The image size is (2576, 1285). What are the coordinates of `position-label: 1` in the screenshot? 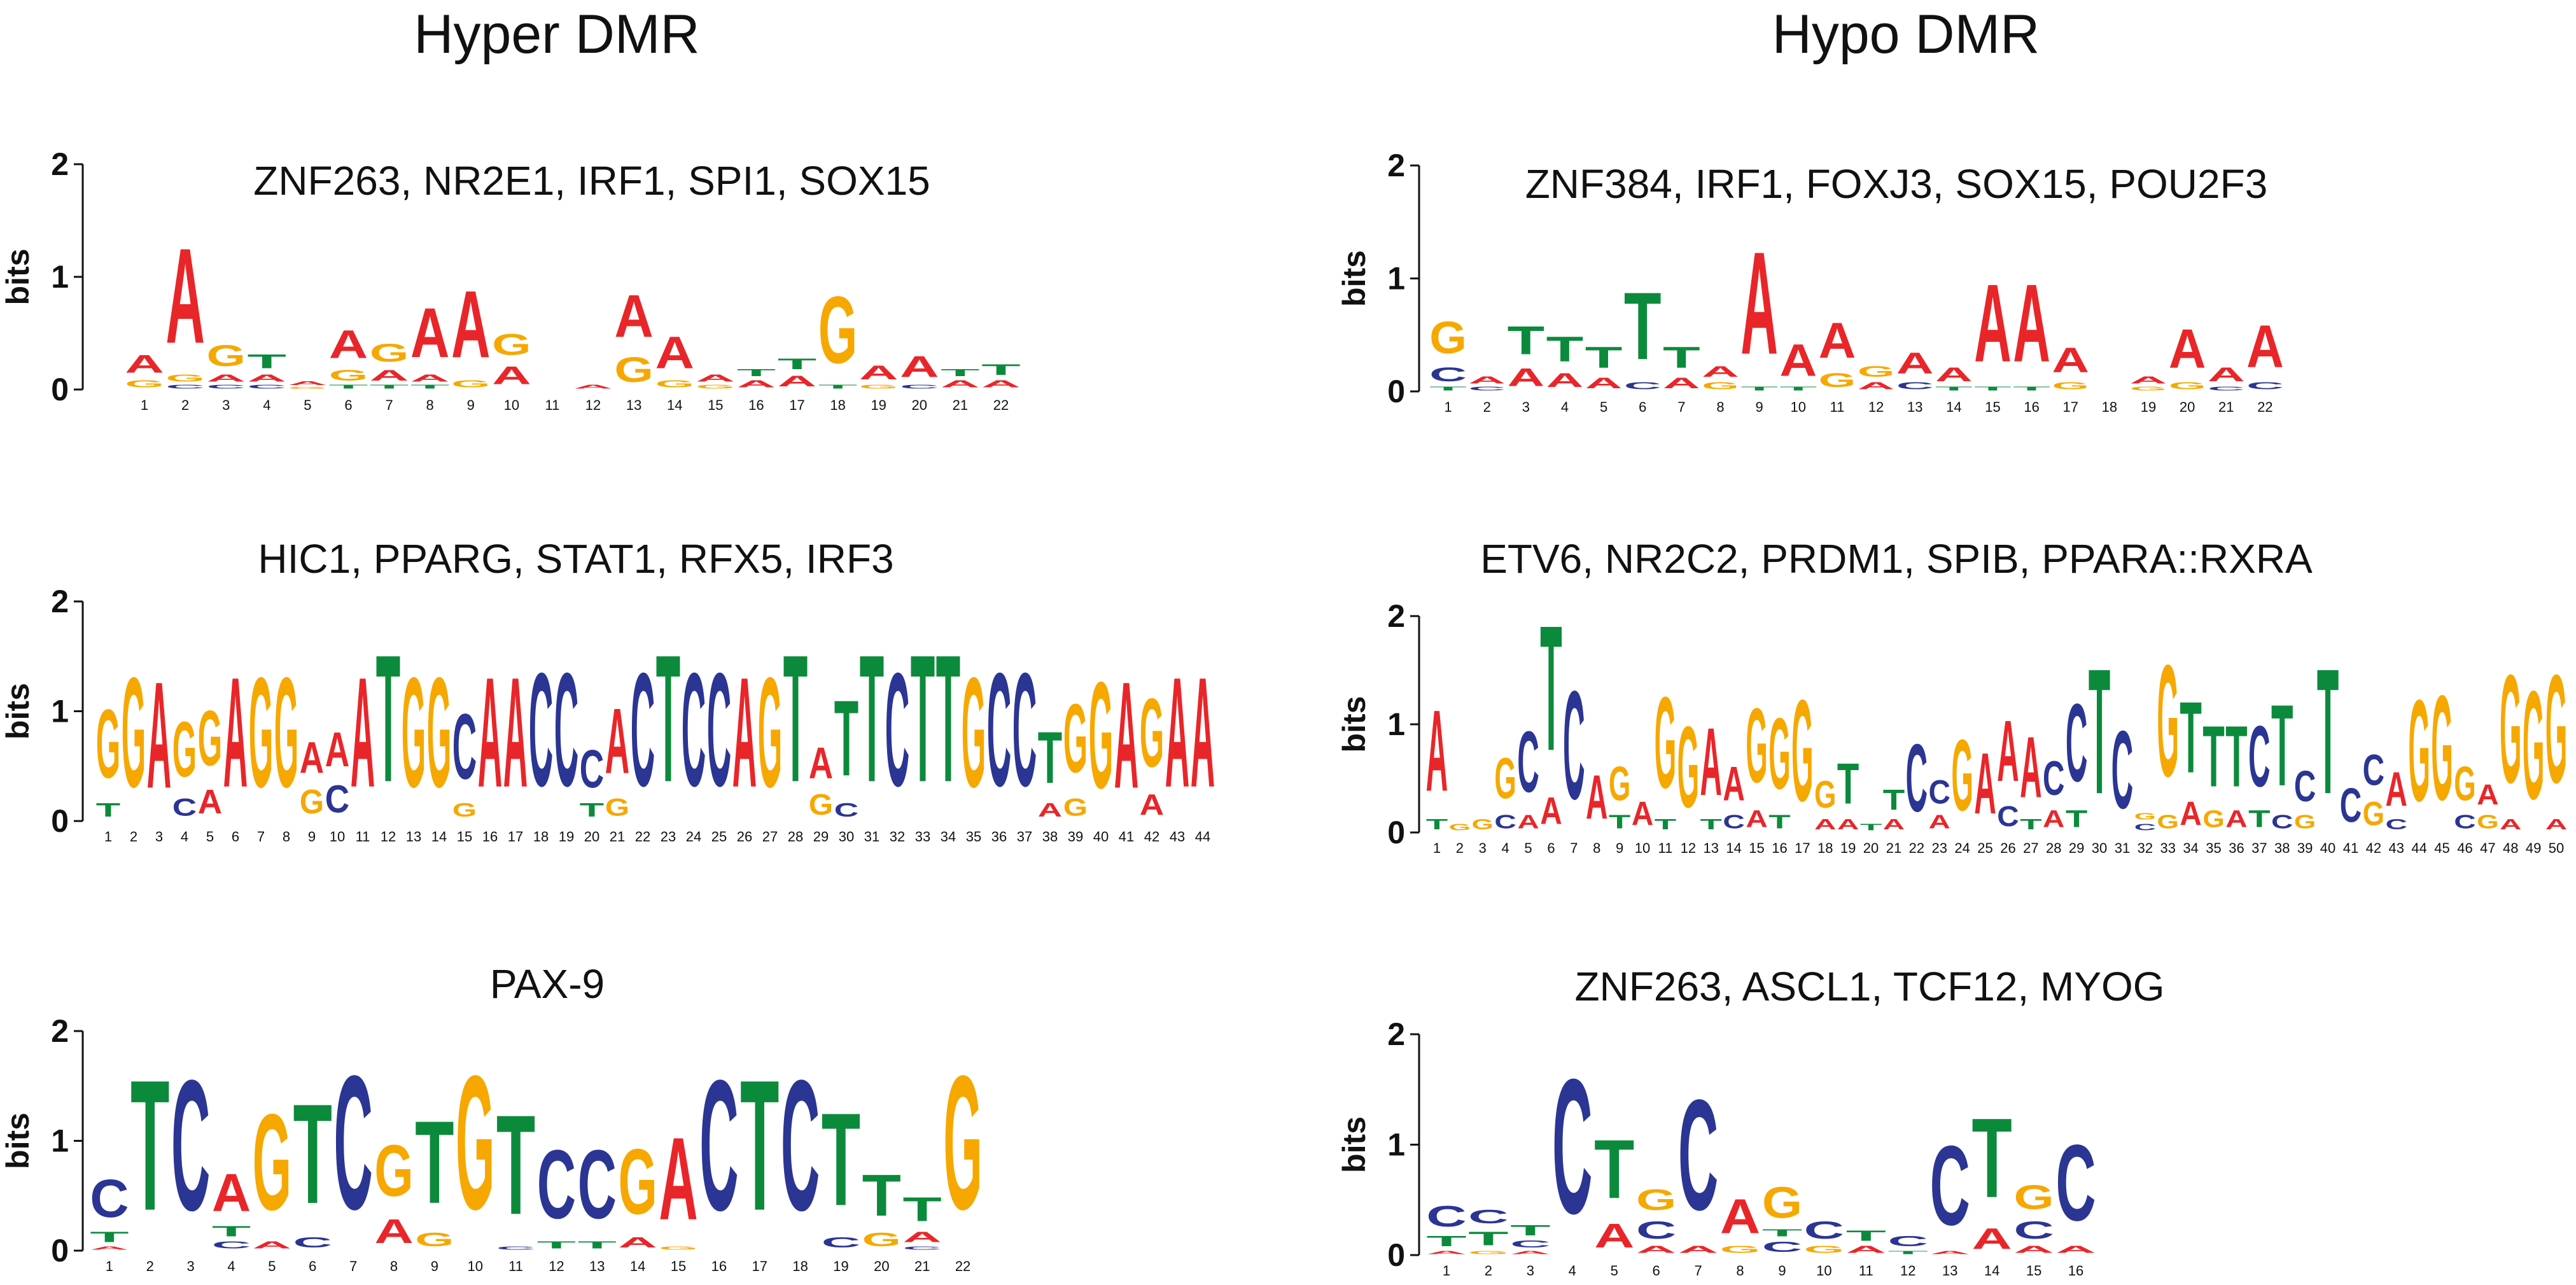 It's located at (1448, 407).